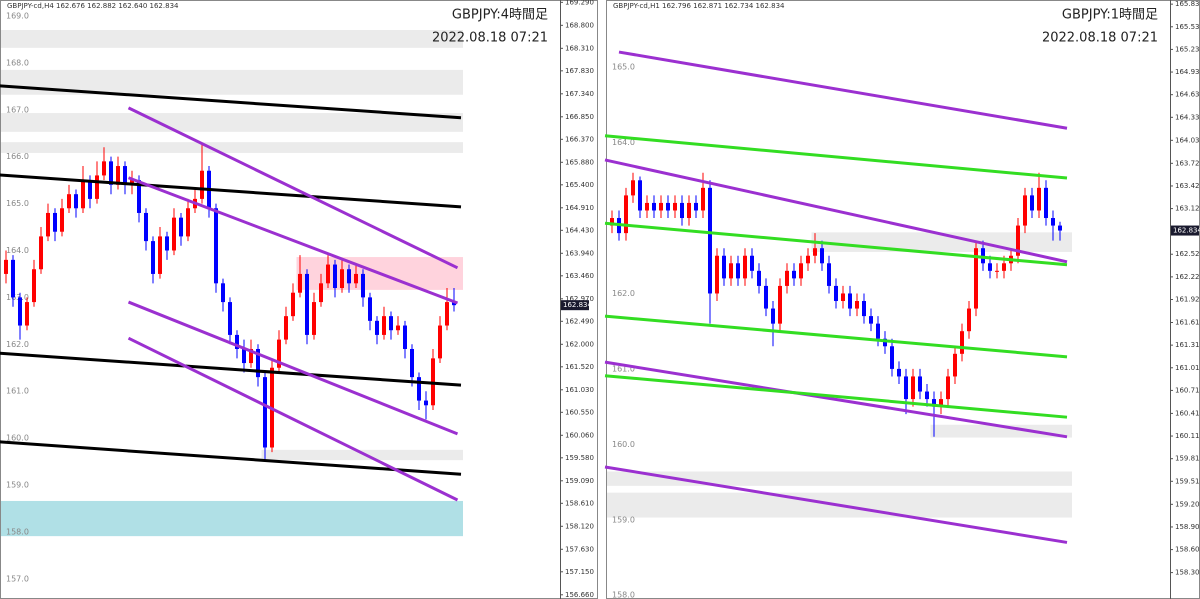 The height and width of the screenshot is (599, 1200). I want to click on y-tick-label: 165.835, so click(1187, 4).